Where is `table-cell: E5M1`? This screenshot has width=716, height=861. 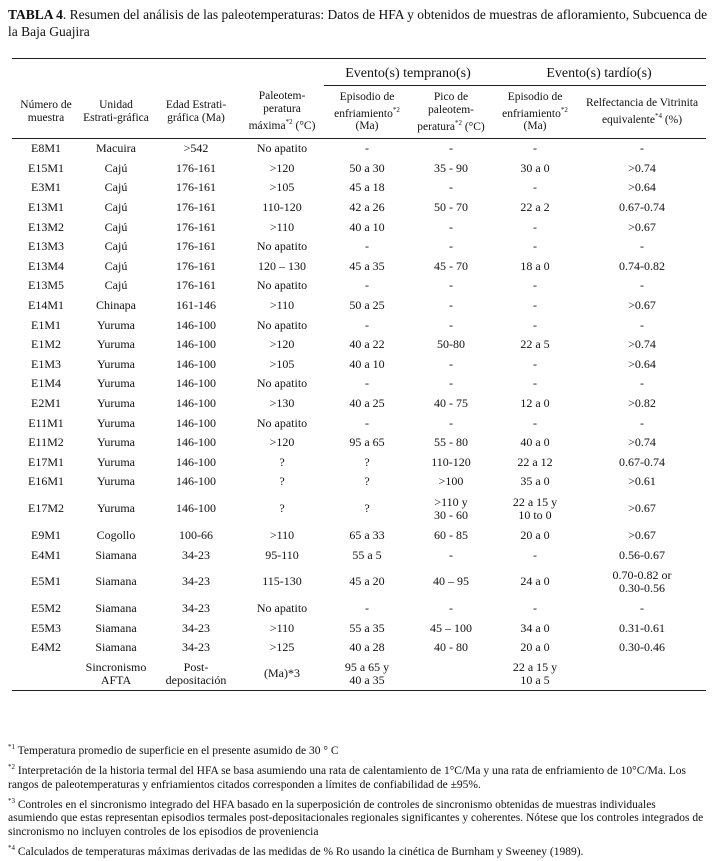
table-cell: E5M1 is located at coordinates (46, 581).